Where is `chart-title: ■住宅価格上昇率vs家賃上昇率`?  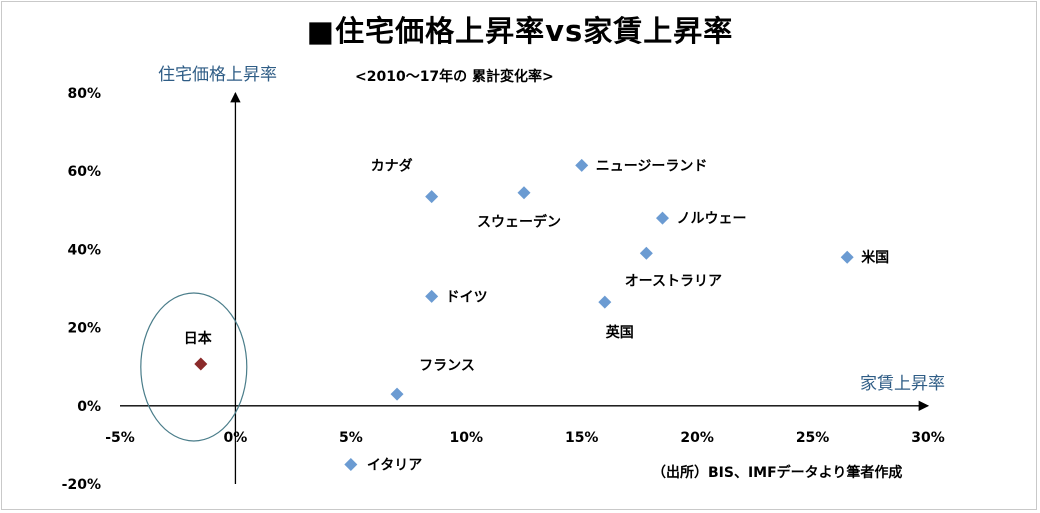 chart-title: ■住宅価格上昇率vs家賃上昇率 is located at coordinates (520, 31).